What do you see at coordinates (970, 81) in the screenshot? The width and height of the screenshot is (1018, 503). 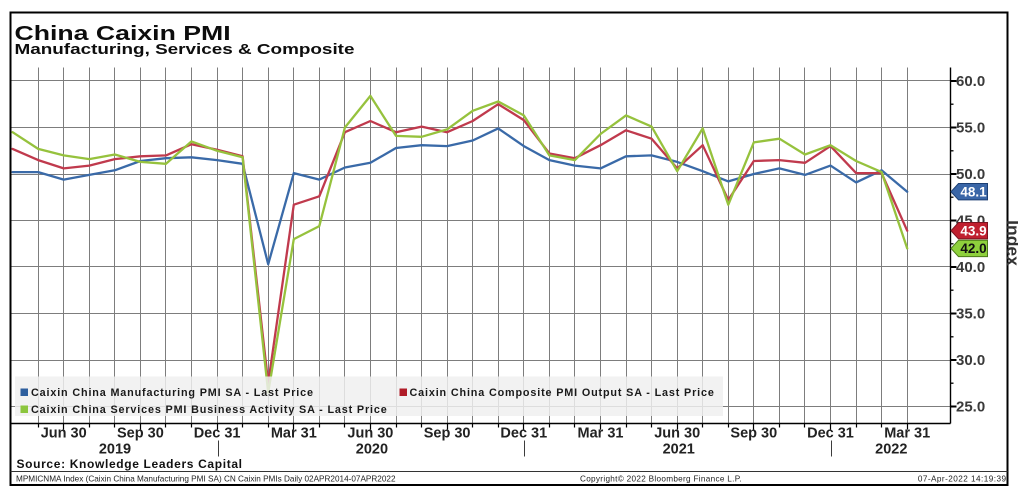 I see `svg-text: 60.0` at bounding box center [970, 81].